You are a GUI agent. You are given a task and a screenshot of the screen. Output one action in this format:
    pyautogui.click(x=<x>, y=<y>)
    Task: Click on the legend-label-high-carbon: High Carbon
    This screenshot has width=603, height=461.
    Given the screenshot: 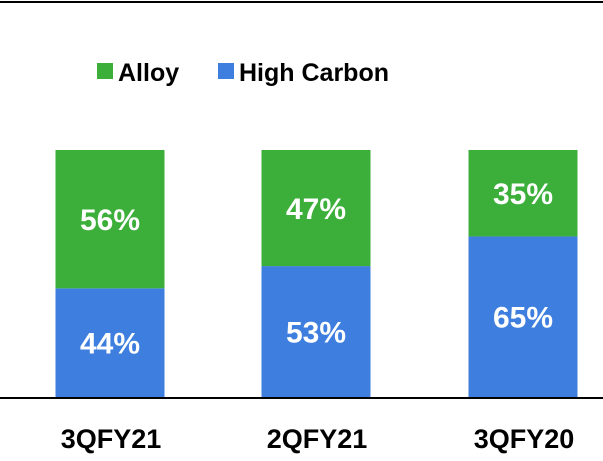 What is the action you would take?
    pyautogui.click(x=314, y=73)
    